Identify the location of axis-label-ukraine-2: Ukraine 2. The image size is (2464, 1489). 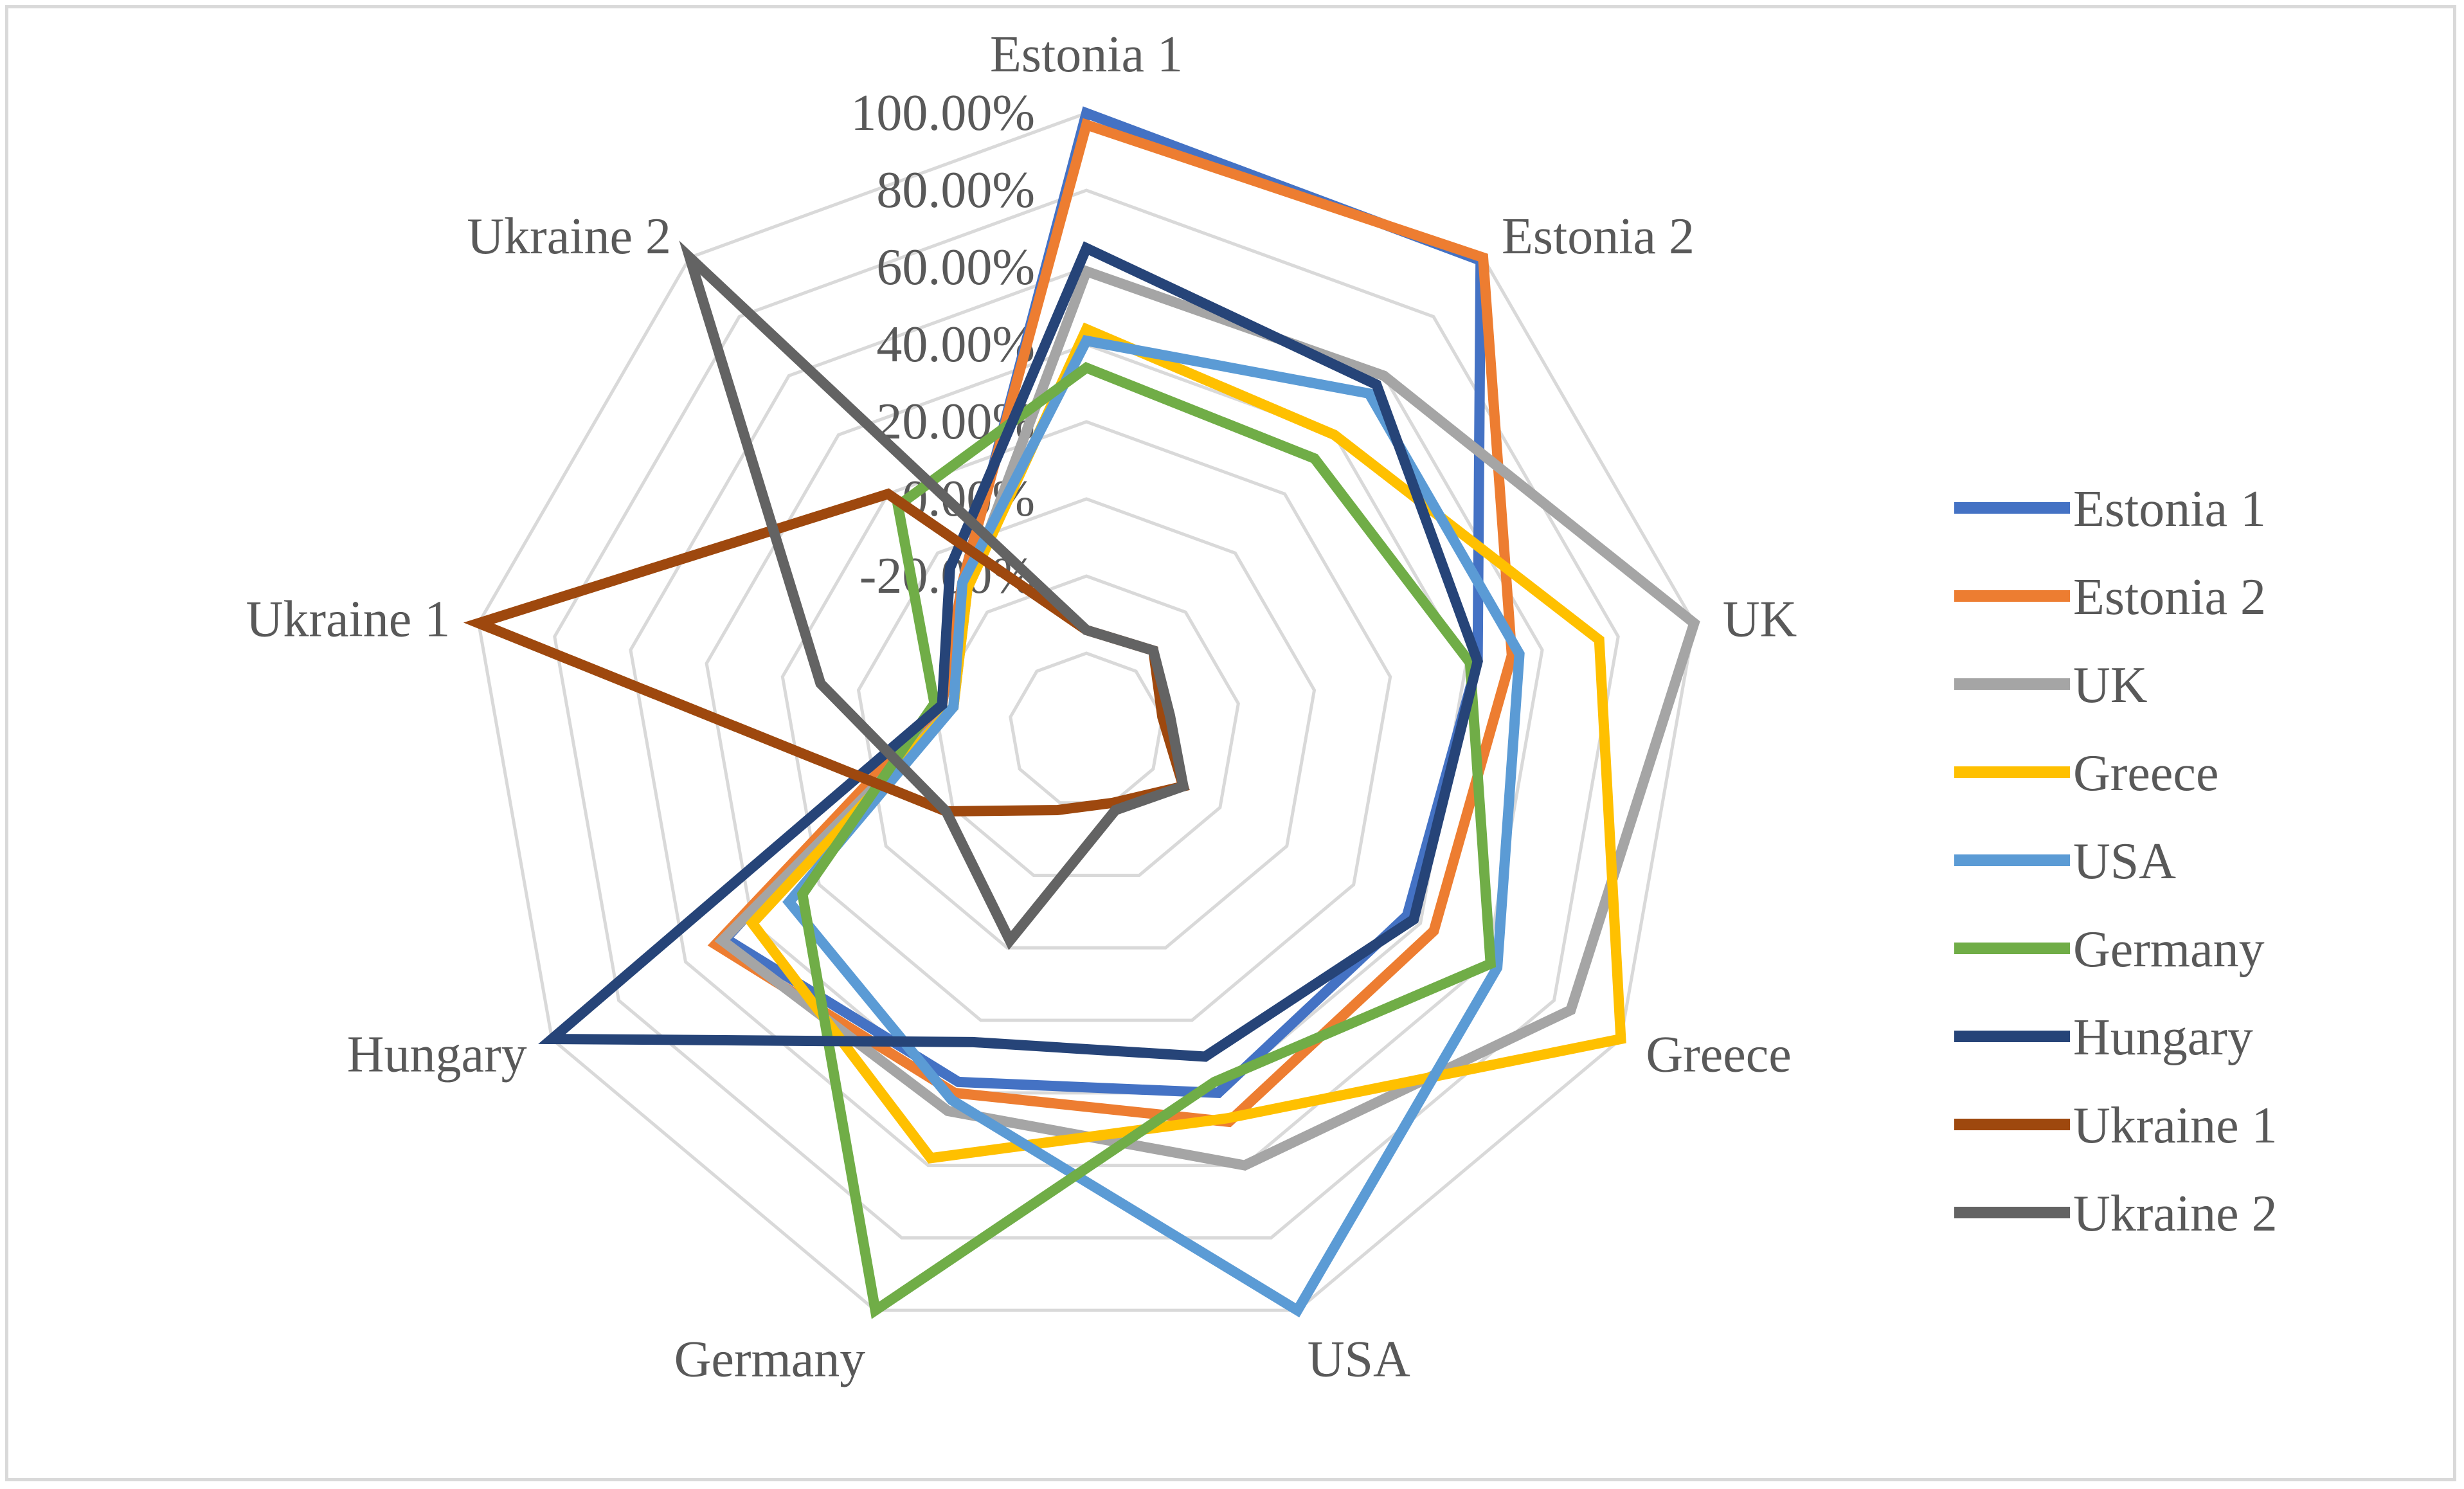
(569, 237).